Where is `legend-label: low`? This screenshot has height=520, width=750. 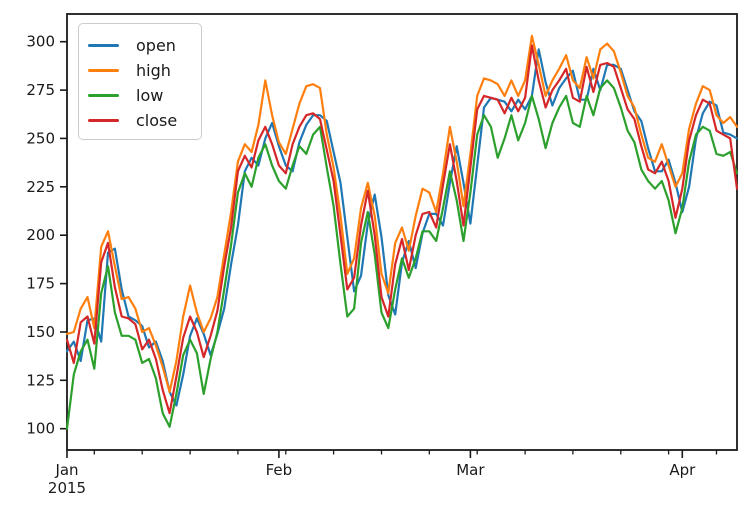
legend-label: low is located at coordinates (150, 95).